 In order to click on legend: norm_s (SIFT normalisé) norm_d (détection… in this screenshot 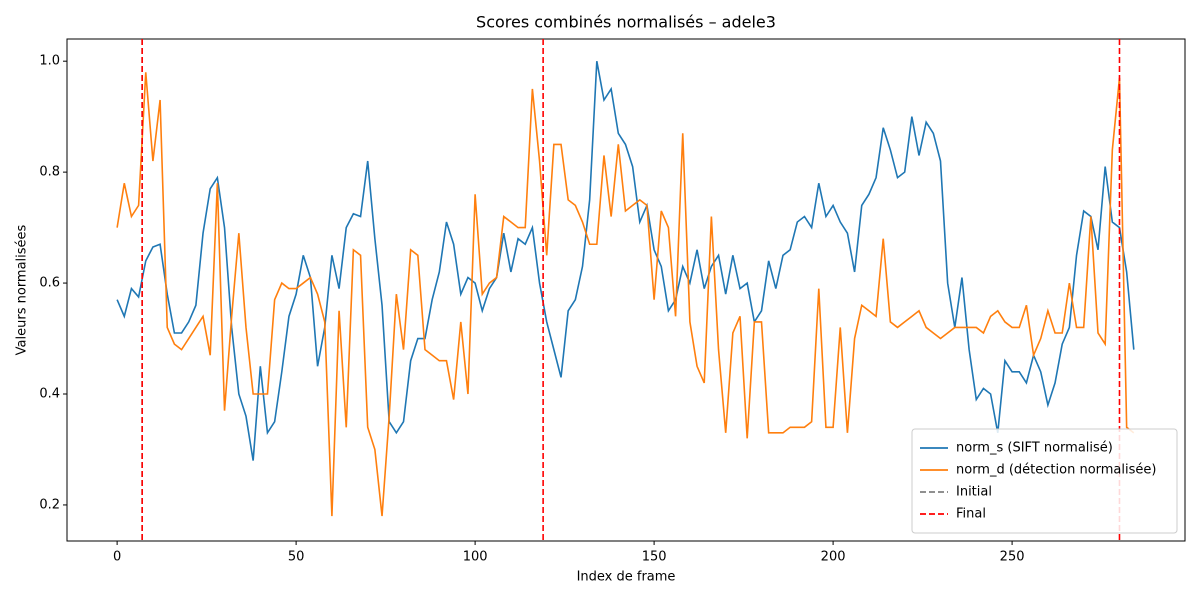, I will do `click(1044, 481)`.